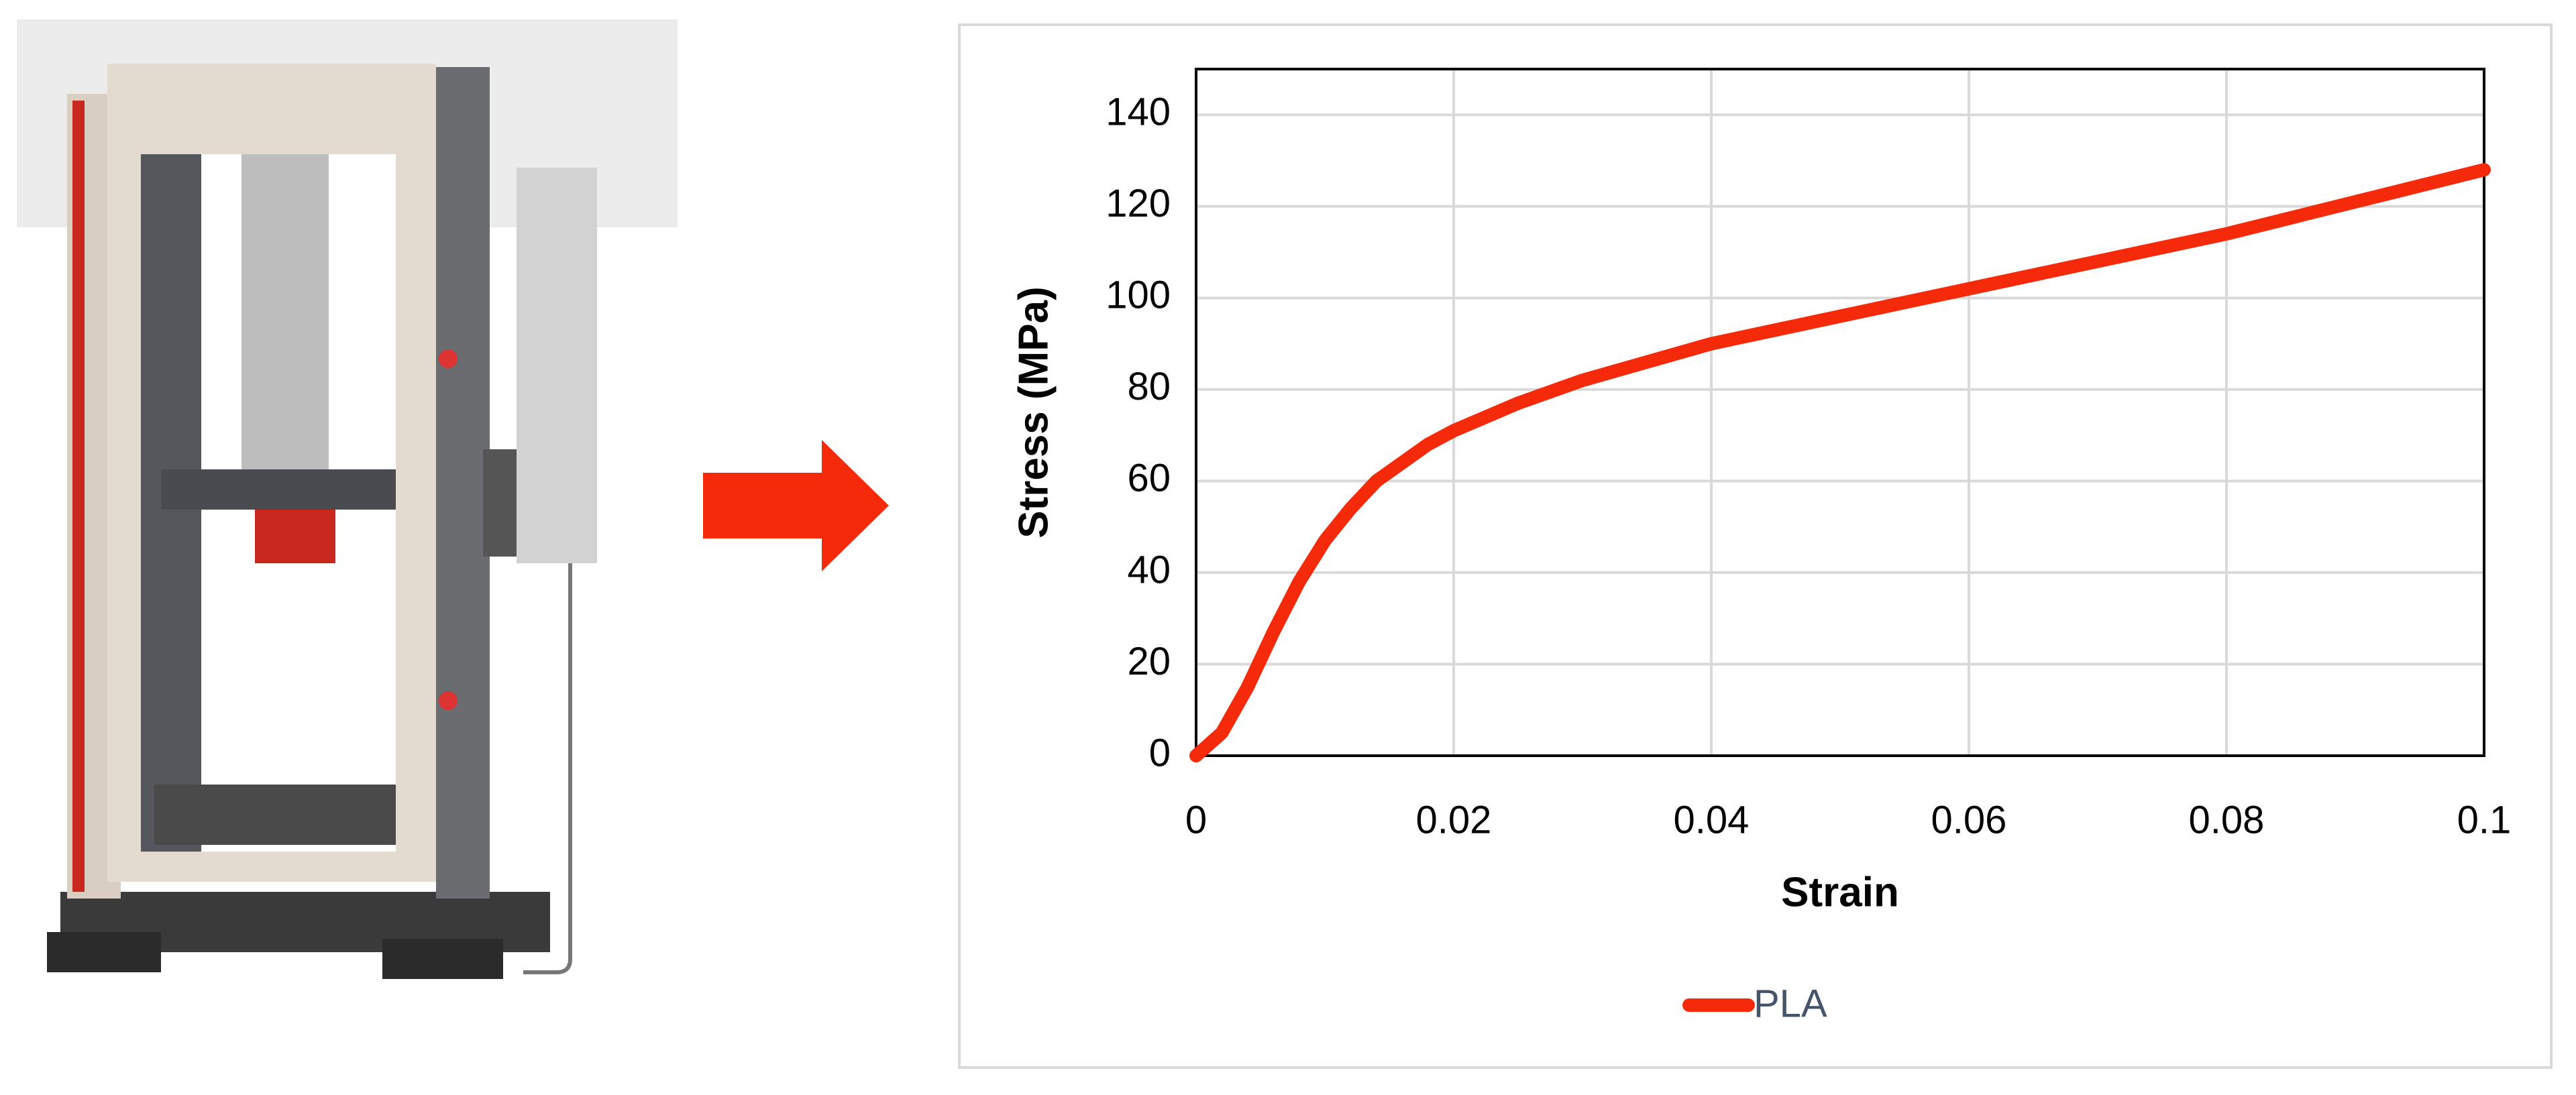 This screenshot has height=1095, width=2576. What do you see at coordinates (1160, 752) in the screenshot?
I see `y-tick-label: 0` at bounding box center [1160, 752].